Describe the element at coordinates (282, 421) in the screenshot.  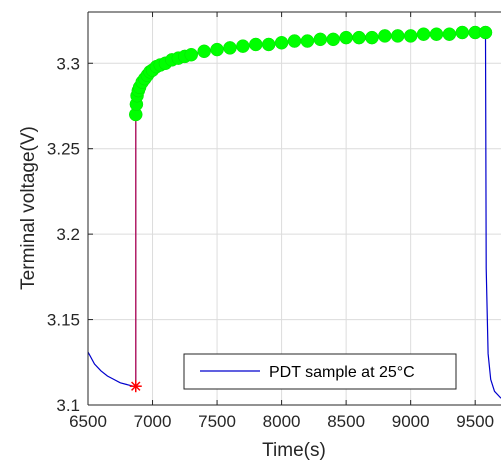
I see `x-tick-label: 8000` at that location.